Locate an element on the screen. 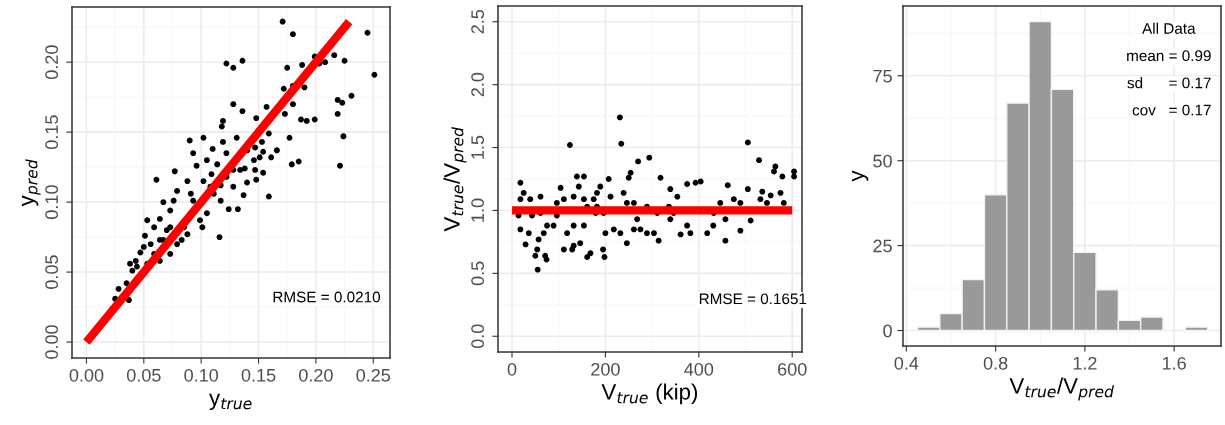 The image size is (1225, 425). x-tick-label: 1.6 is located at coordinates (1174, 363).